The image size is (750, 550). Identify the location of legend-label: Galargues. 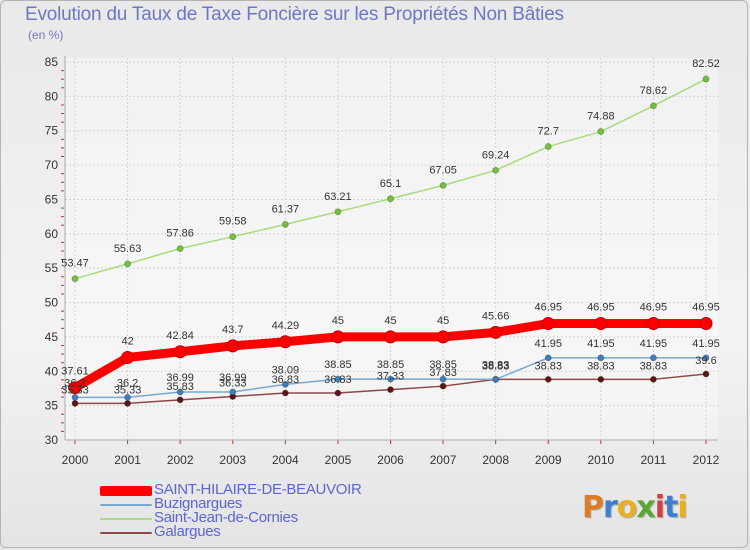
(187, 531).